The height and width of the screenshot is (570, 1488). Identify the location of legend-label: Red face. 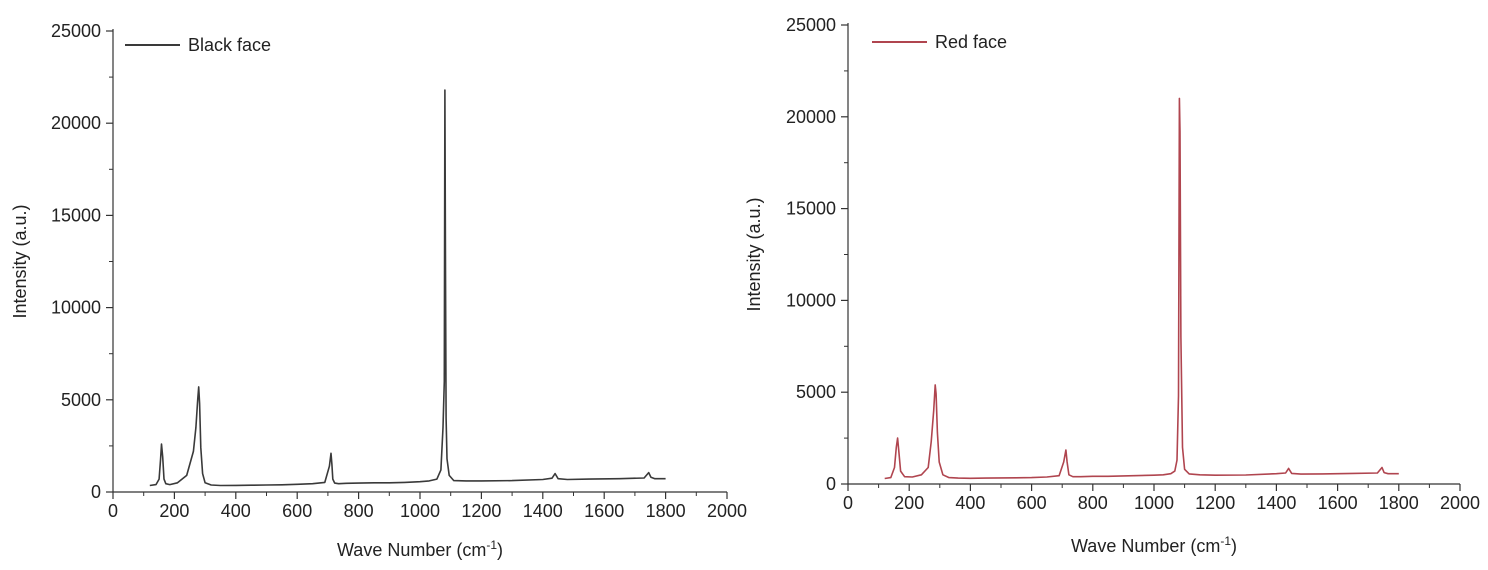
(971, 42).